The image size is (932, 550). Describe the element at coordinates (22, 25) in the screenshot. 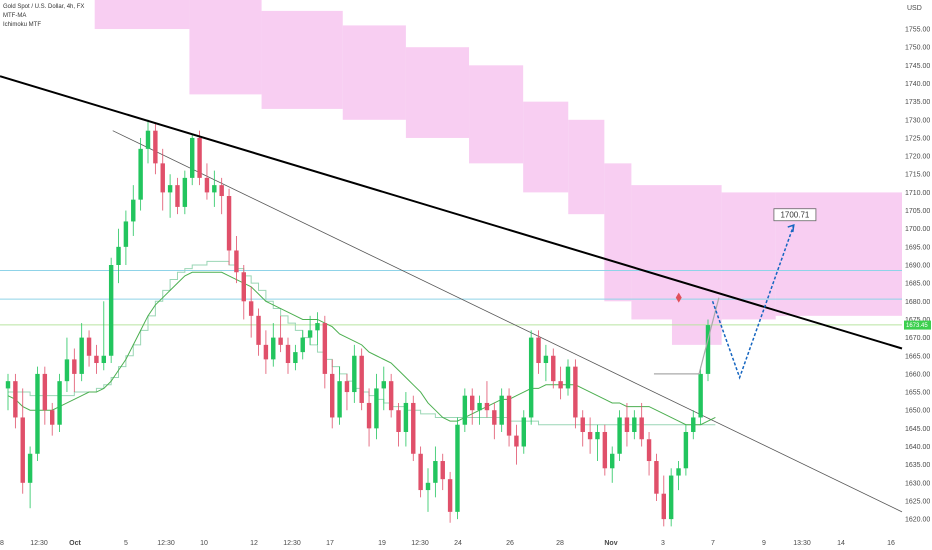

I see `indicator-ichimoku: Ichimoku MTF` at that location.